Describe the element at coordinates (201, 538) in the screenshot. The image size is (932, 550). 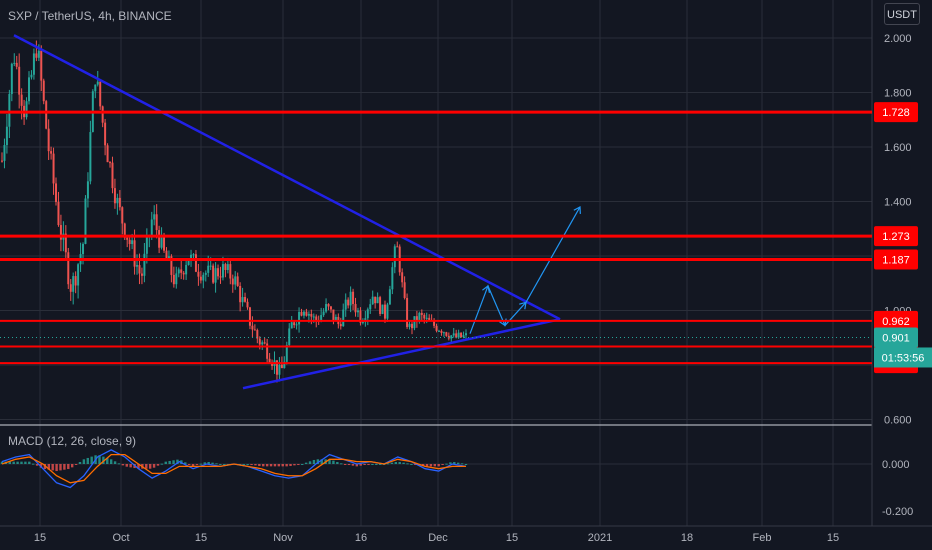
I see `time-axis-tick: 15` at that location.